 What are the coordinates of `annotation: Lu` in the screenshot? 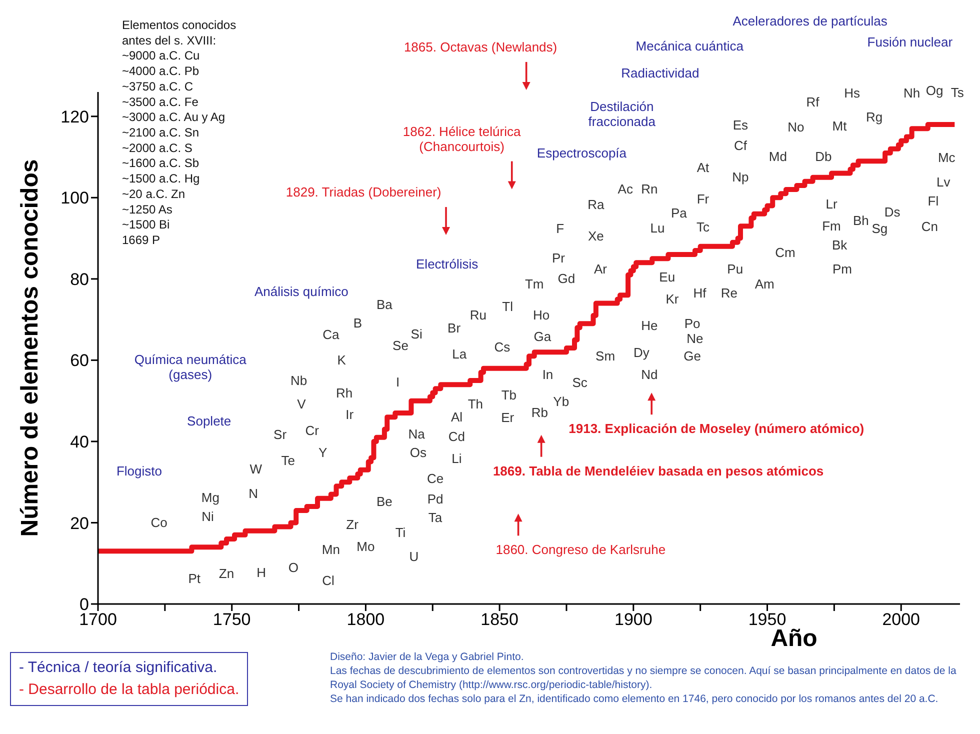 It's located at (657, 227).